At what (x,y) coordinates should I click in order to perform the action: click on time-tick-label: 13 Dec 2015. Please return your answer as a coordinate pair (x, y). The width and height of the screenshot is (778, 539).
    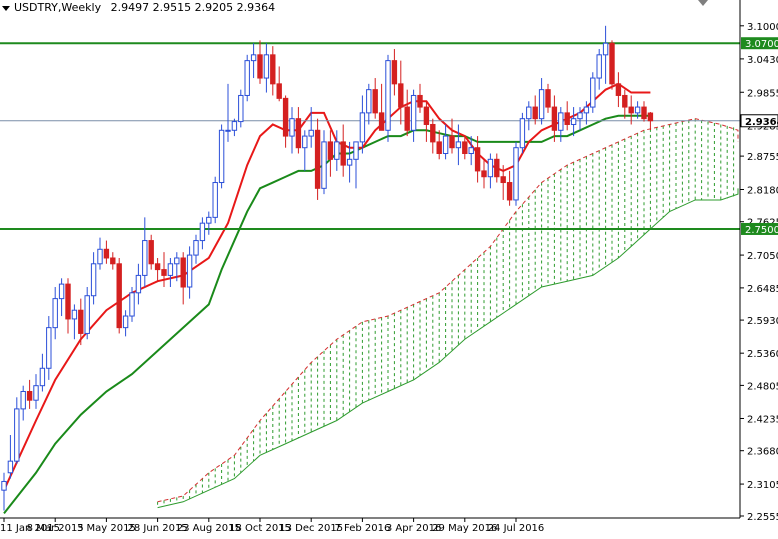
    Looking at the image, I should click on (311, 528).